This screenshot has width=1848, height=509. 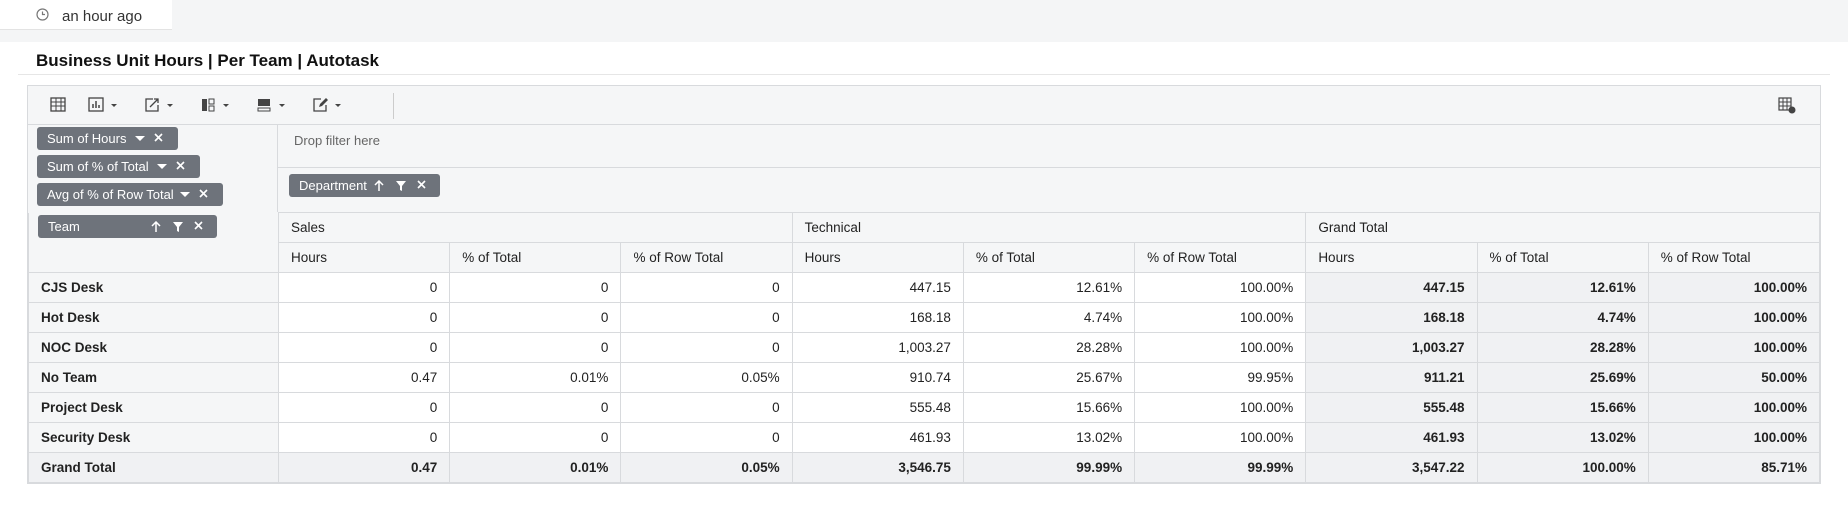 I want to click on chip-label: Team, so click(x=64, y=226).